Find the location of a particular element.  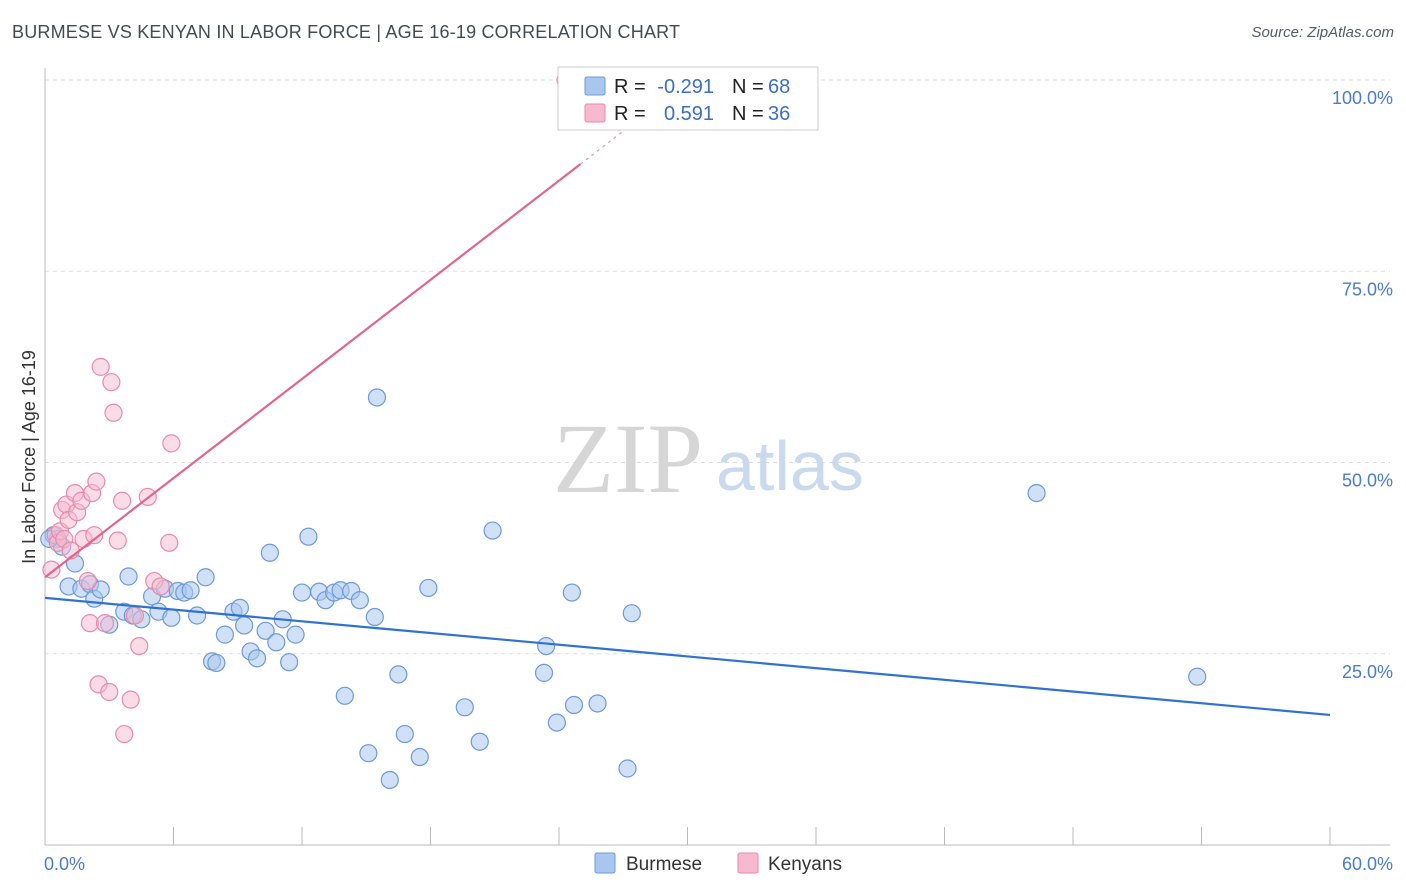

watermark-zip: ZIP is located at coordinates (628, 458).